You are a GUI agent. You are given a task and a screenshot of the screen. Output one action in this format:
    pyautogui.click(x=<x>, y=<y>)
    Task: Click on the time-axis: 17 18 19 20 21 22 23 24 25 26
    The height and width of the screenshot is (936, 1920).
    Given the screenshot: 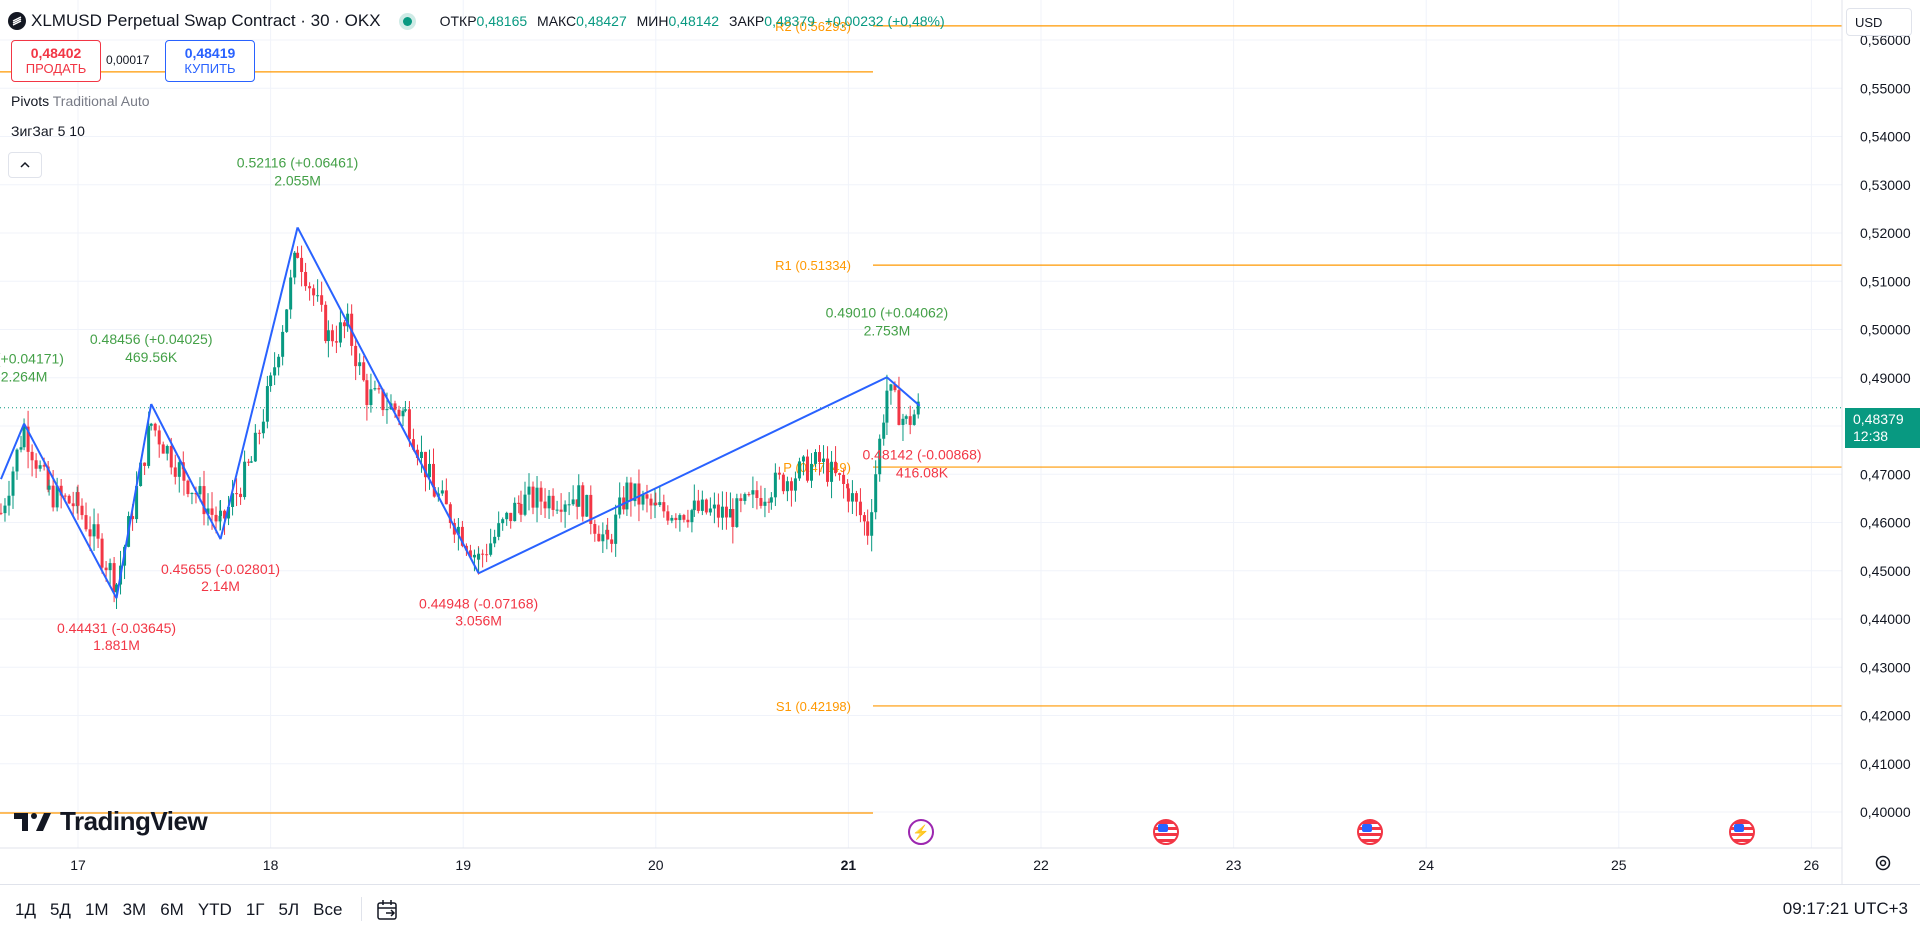 What is the action you would take?
    pyautogui.click(x=921, y=860)
    